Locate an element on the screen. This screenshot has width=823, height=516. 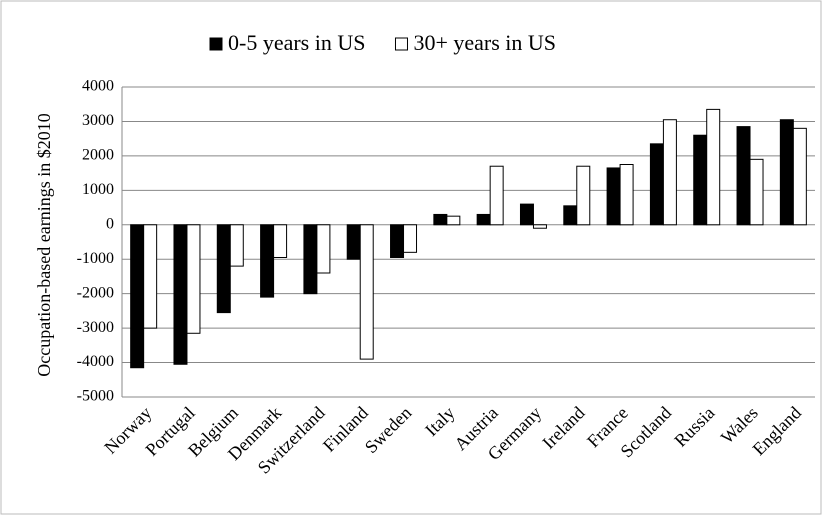
y-tick-label: 1000 is located at coordinates (98, 189).